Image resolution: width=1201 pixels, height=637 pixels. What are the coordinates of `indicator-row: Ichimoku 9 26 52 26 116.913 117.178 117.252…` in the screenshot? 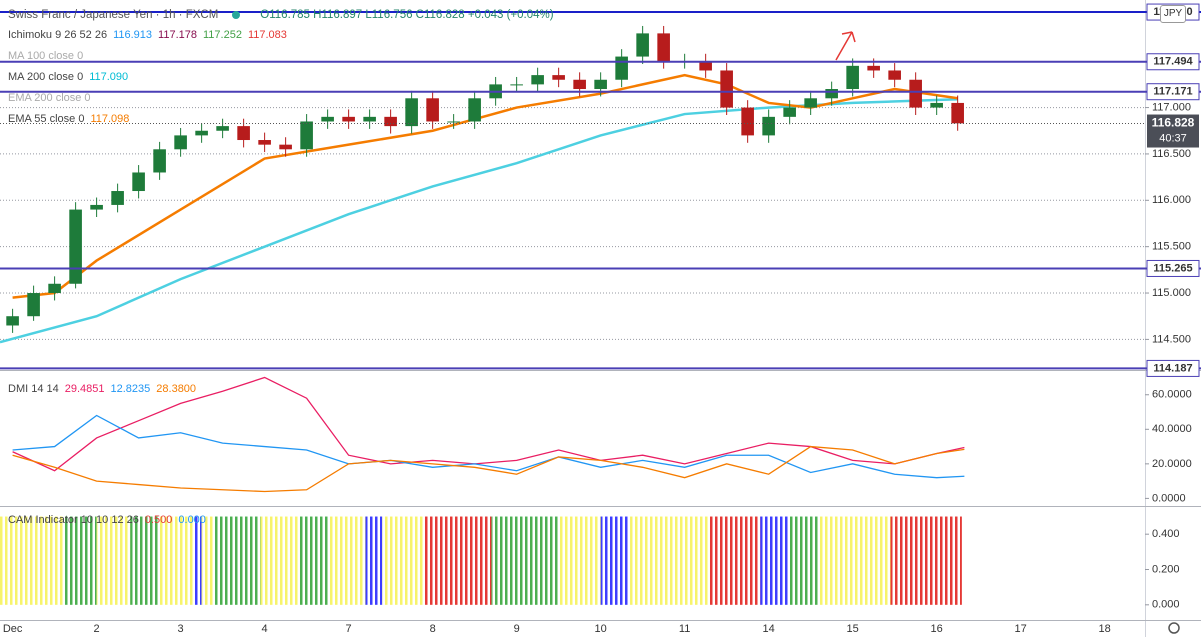 It's located at (150, 35).